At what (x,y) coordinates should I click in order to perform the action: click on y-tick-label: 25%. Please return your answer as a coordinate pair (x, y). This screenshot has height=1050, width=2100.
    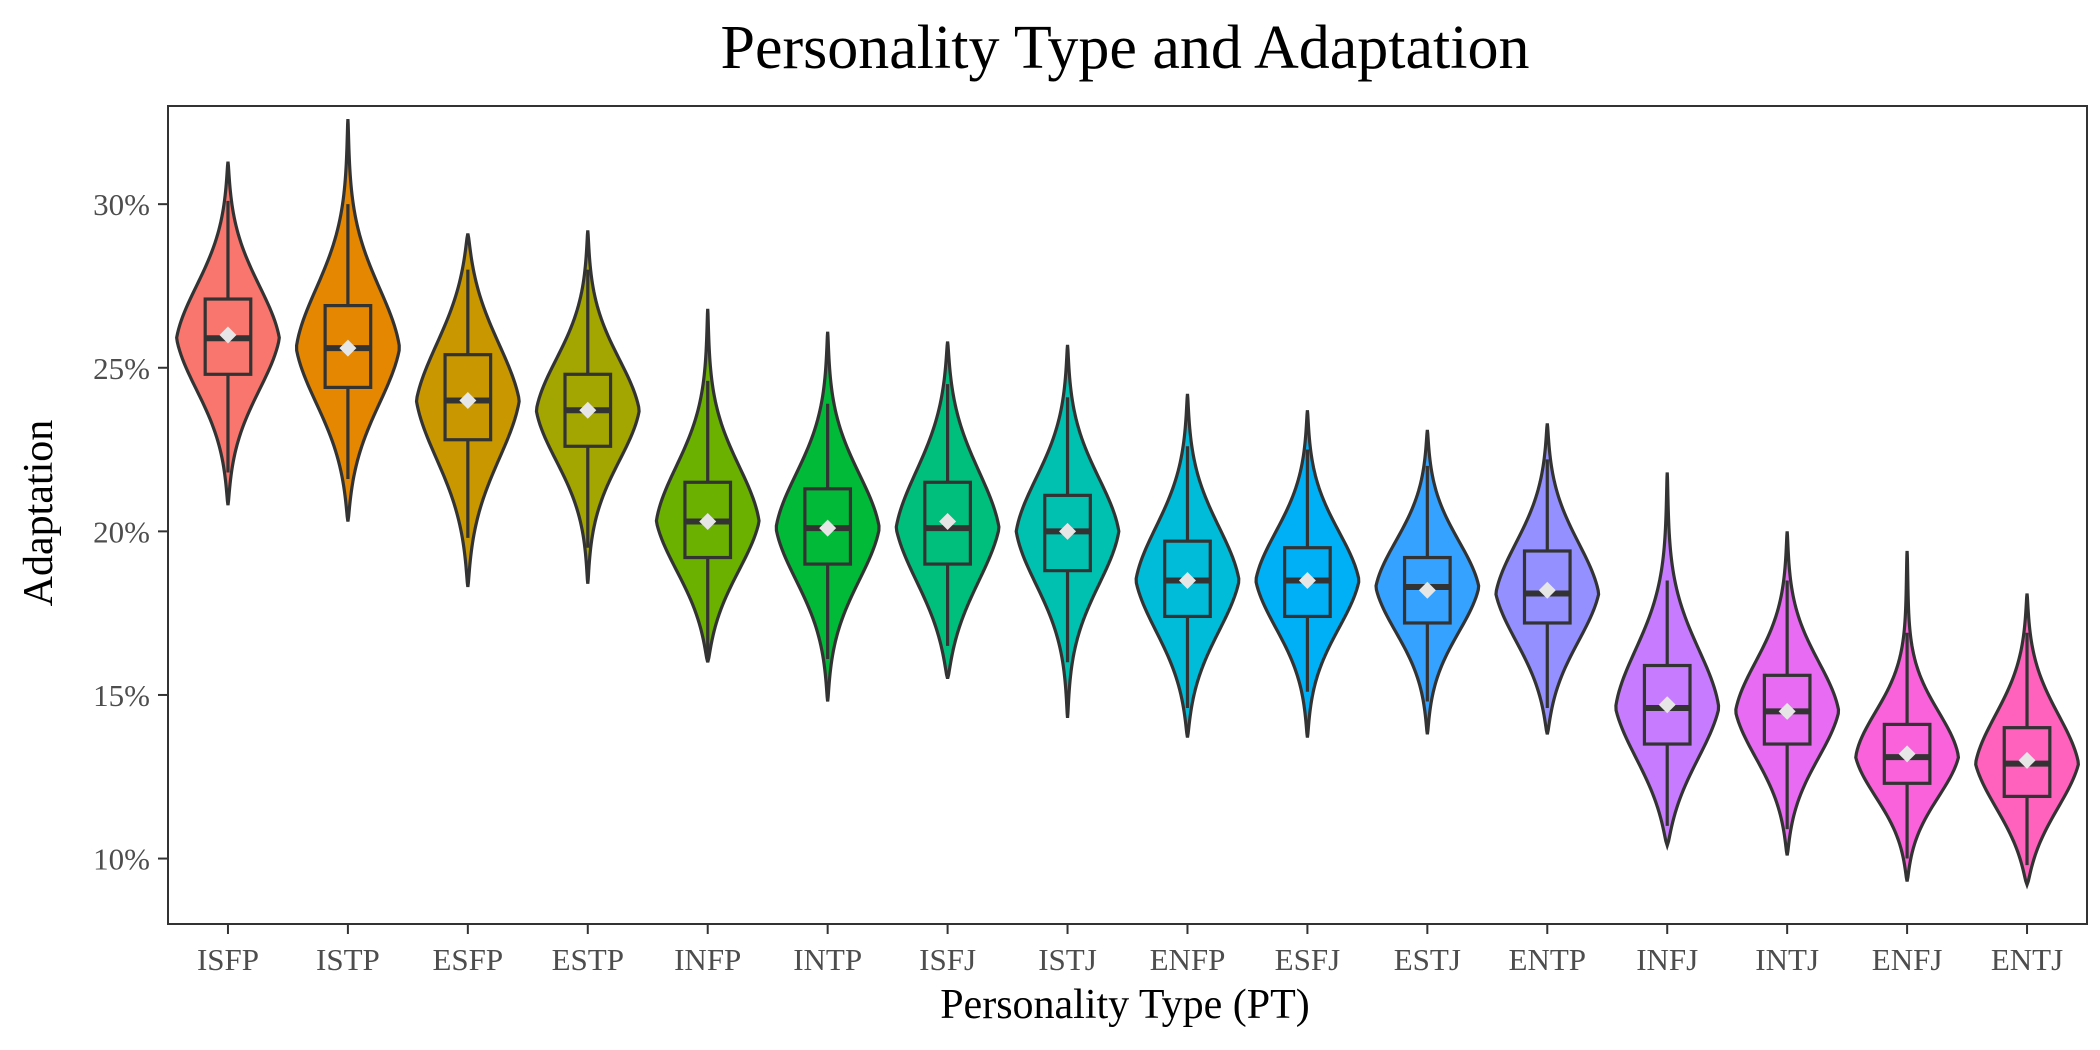
    Looking at the image, I should click on (121, 368).